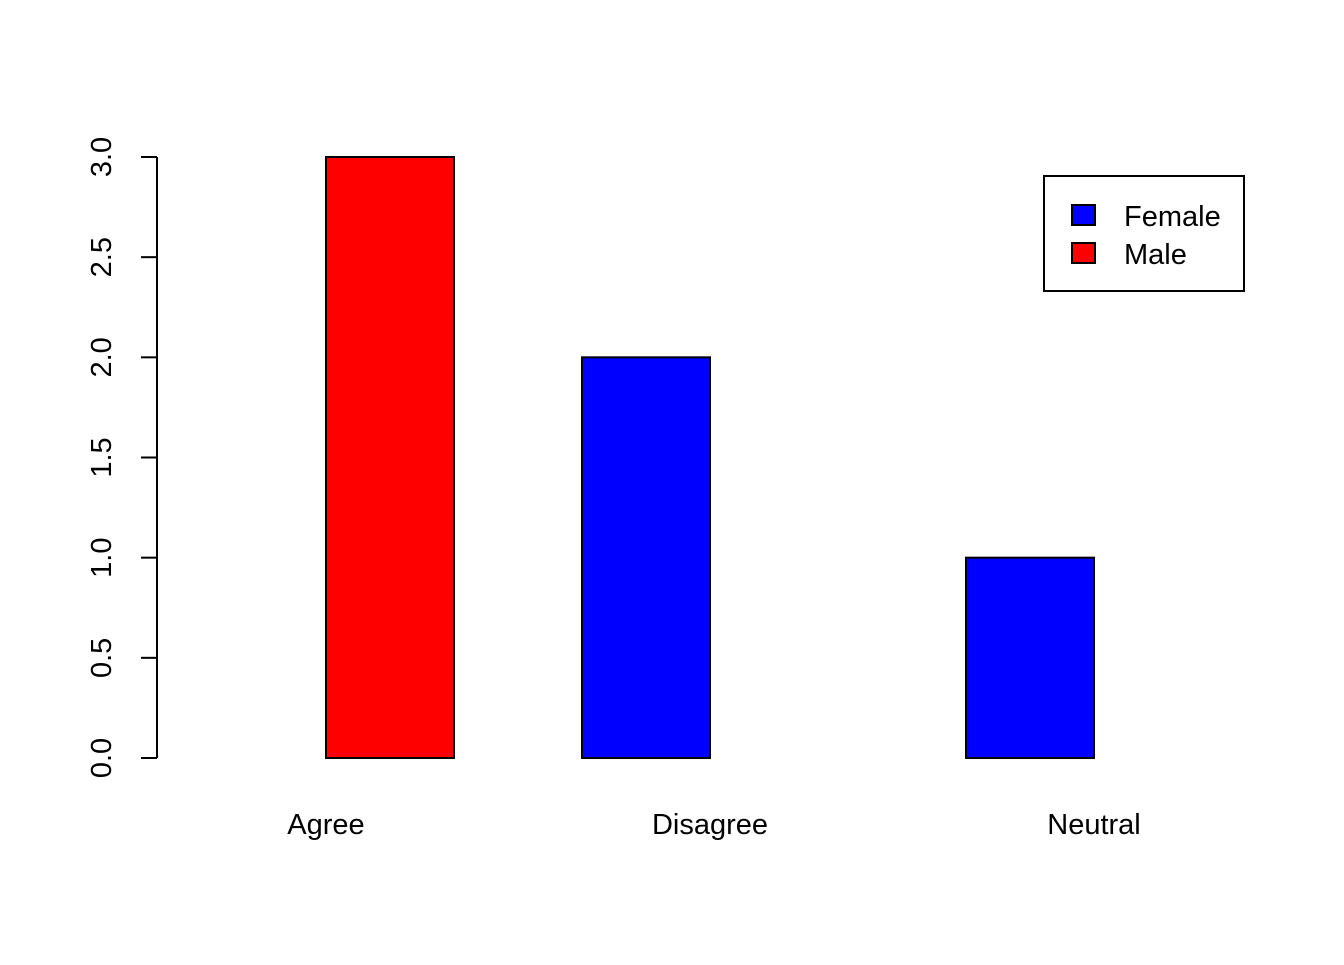  Describe the element at coordinates (102, 457) in the screenshot. I see `y-tick-label: 1.5` at that location.